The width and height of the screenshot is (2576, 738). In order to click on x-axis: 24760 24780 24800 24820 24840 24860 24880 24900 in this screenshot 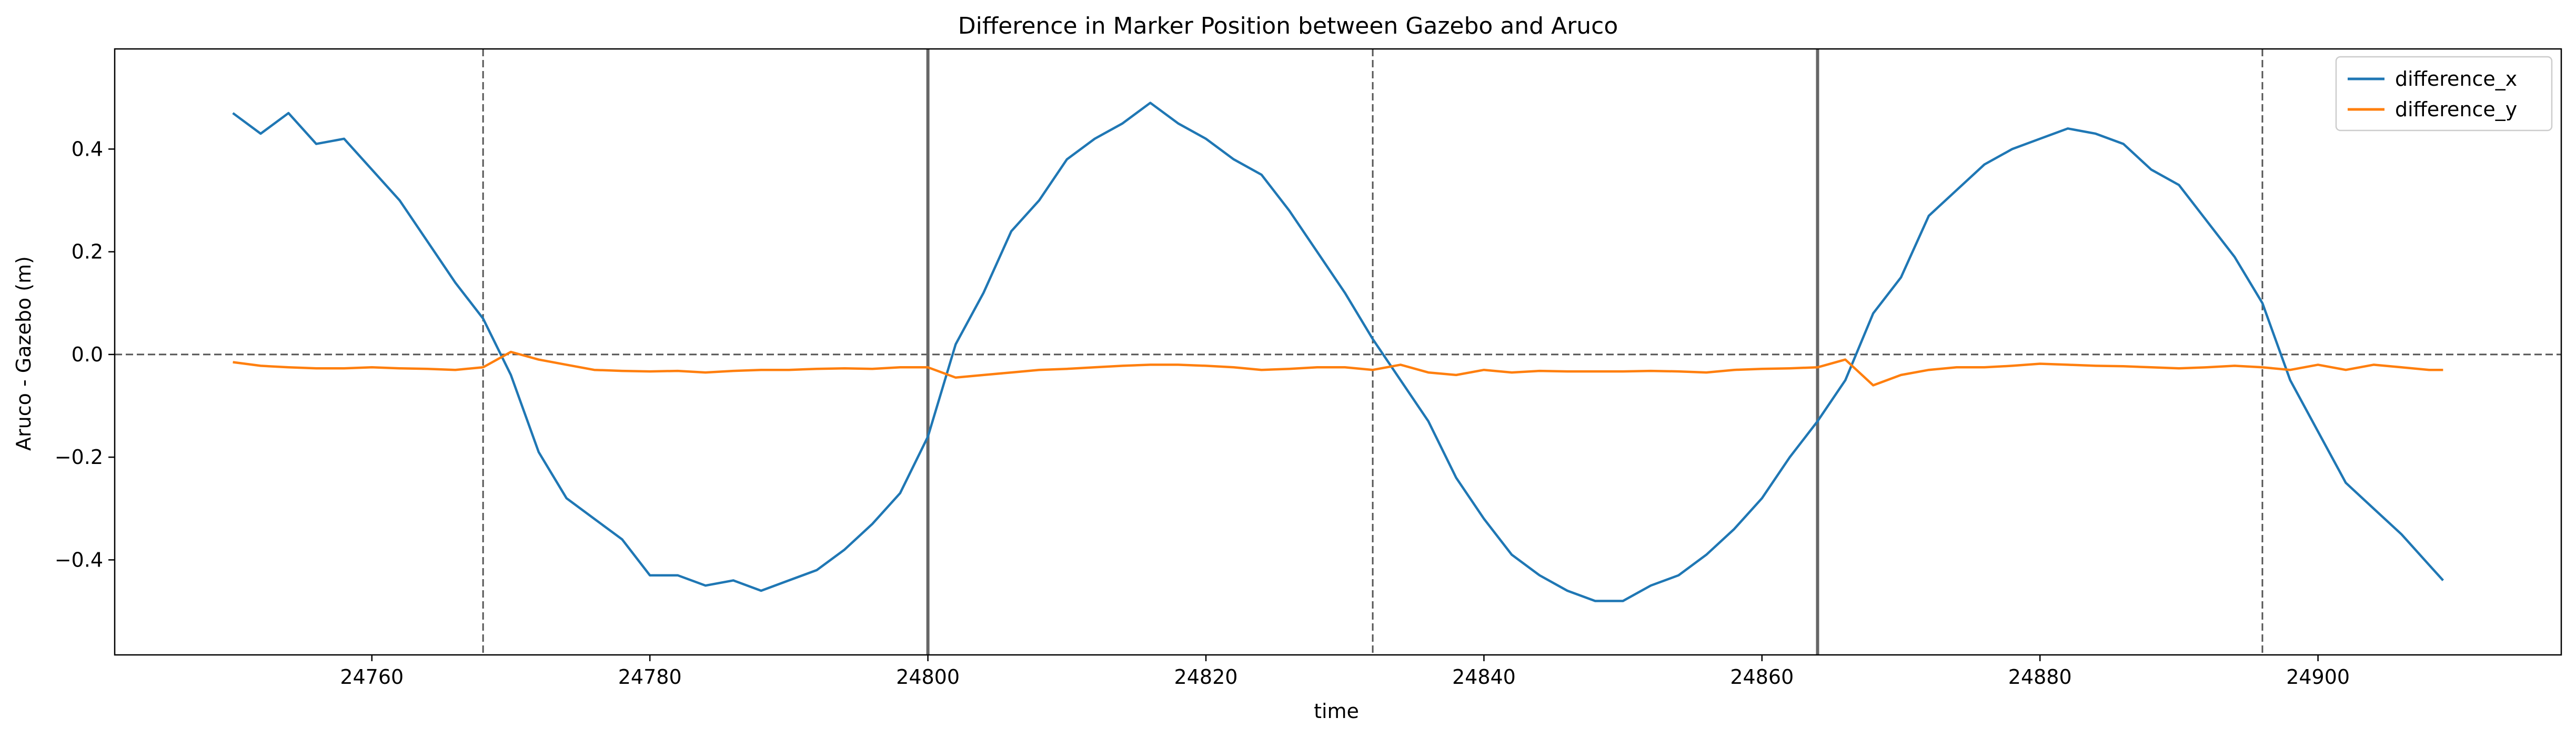, I will do `click(1345, 672)`.